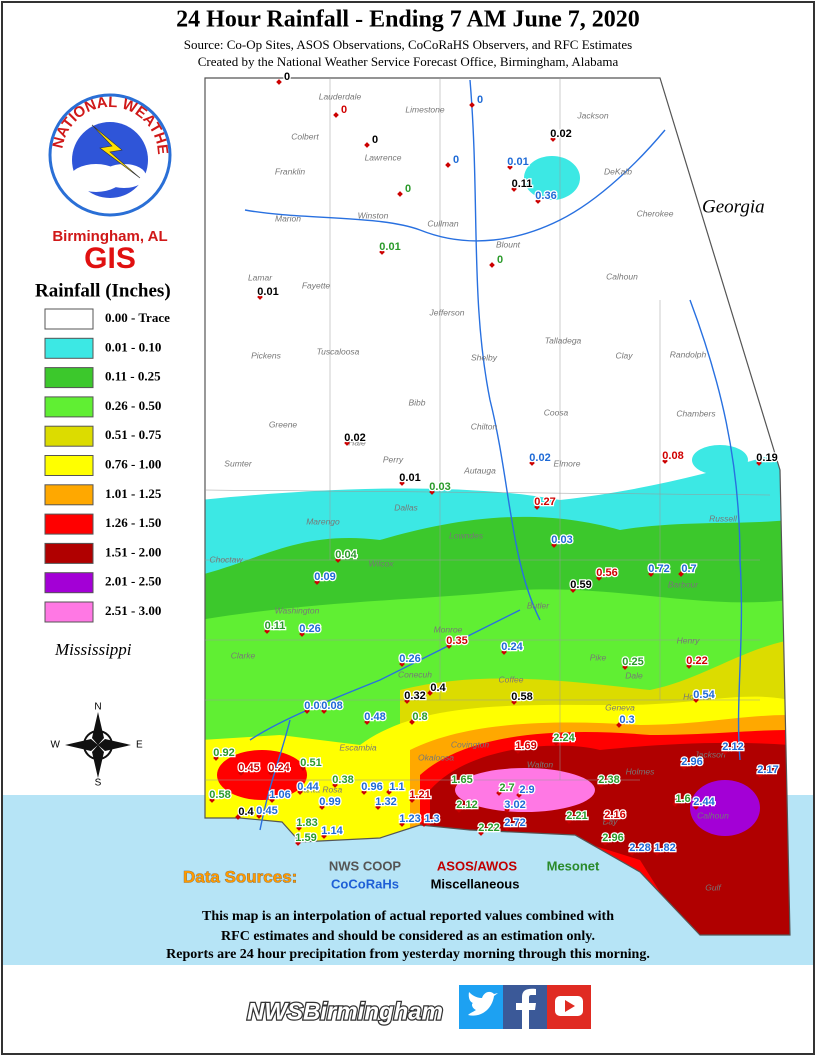 This screenshot has width=816, height=1056. I want to click on county-label: Jackson, so click(709, 754).